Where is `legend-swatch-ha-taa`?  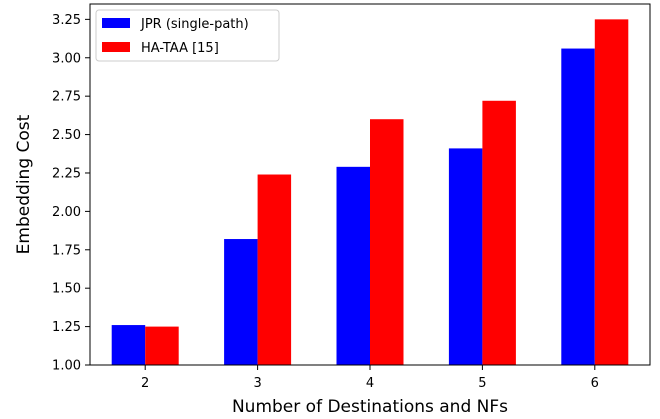 legend-swatch-ha-taa is located at coordinates (116, 47).